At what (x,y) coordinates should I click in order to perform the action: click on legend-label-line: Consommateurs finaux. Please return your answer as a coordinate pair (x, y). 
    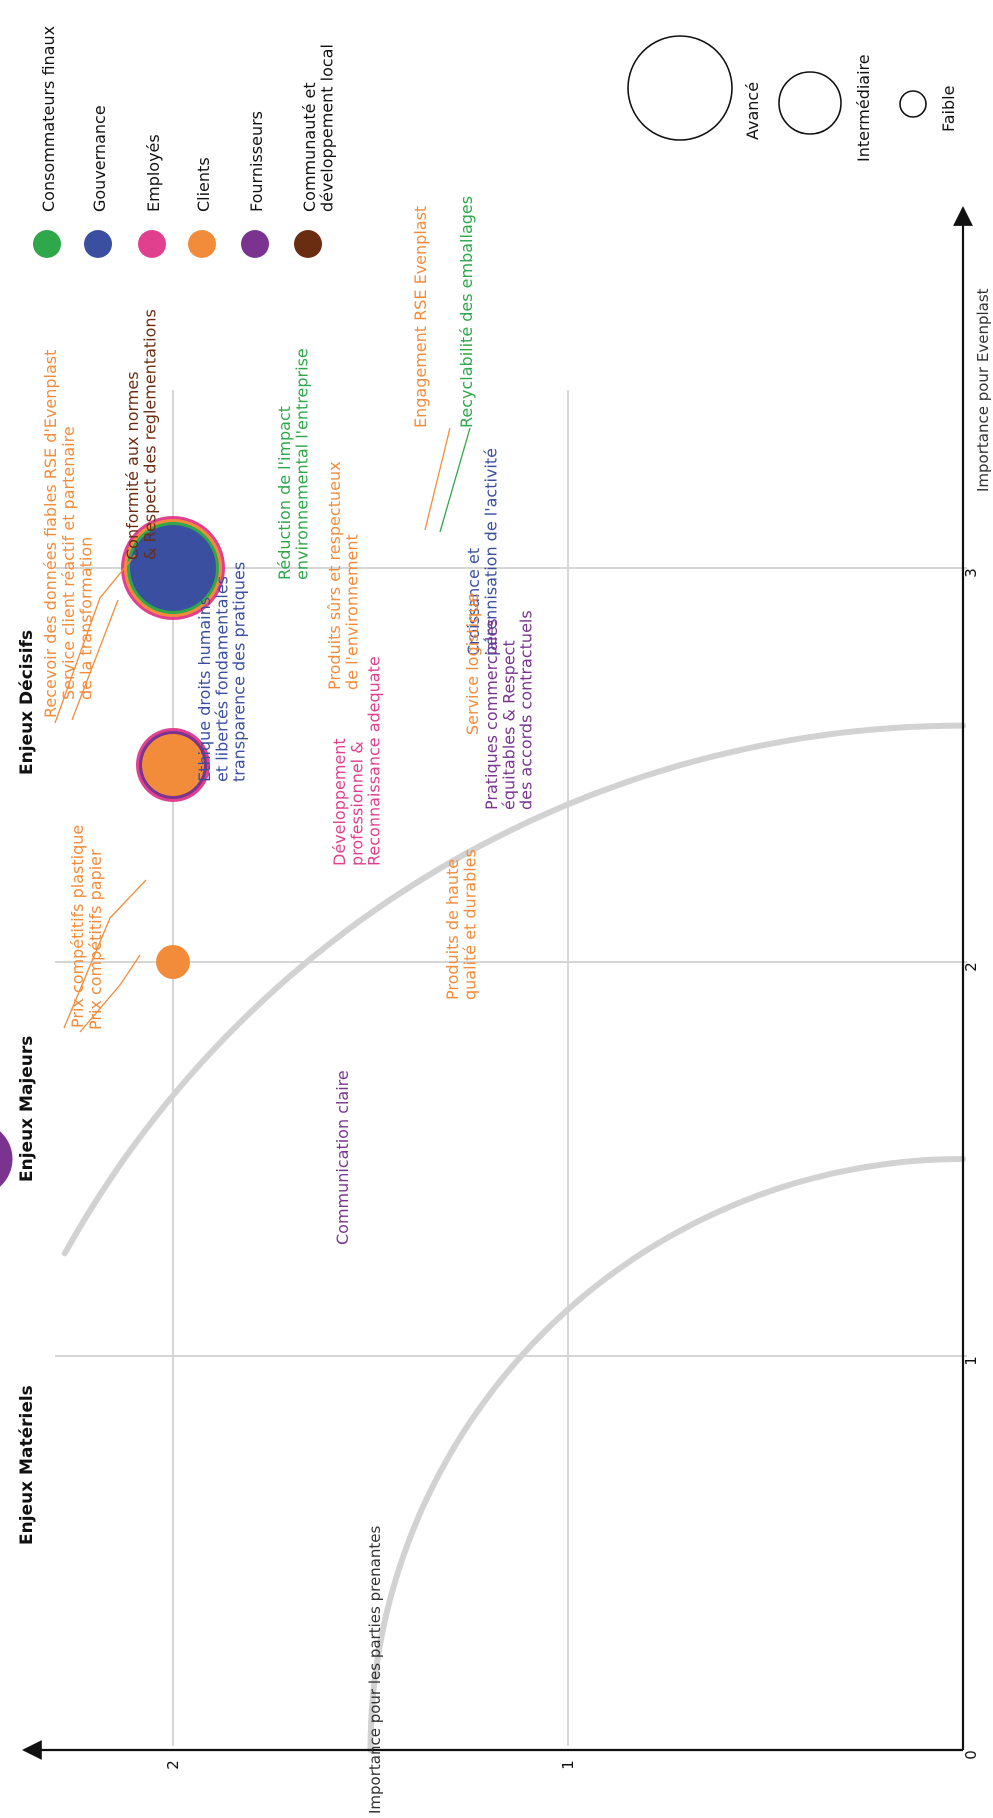
    Looking at the image, I should click on (48, 119).